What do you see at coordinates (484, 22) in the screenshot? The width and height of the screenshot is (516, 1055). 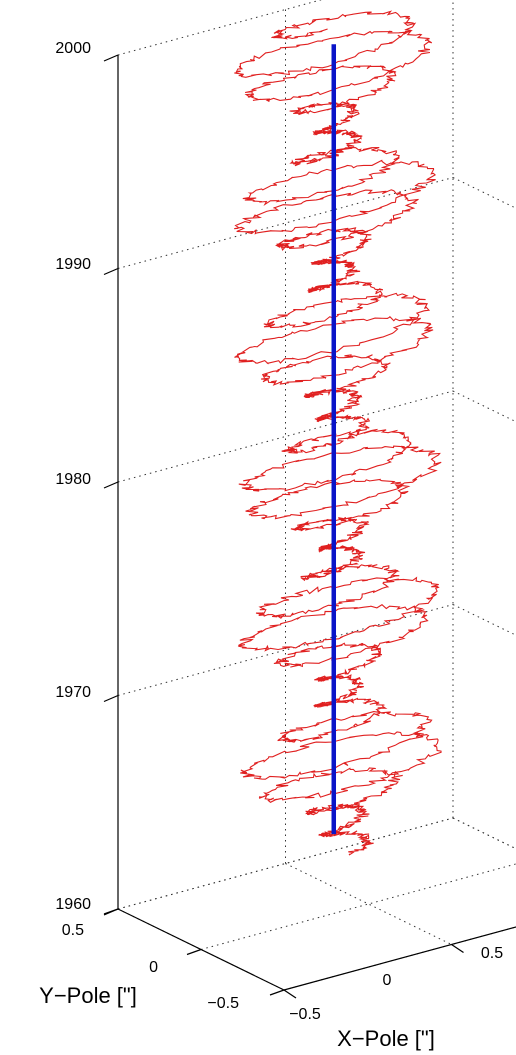 I see `grid-line-z-side-2000` at bounding box center [484, 22].